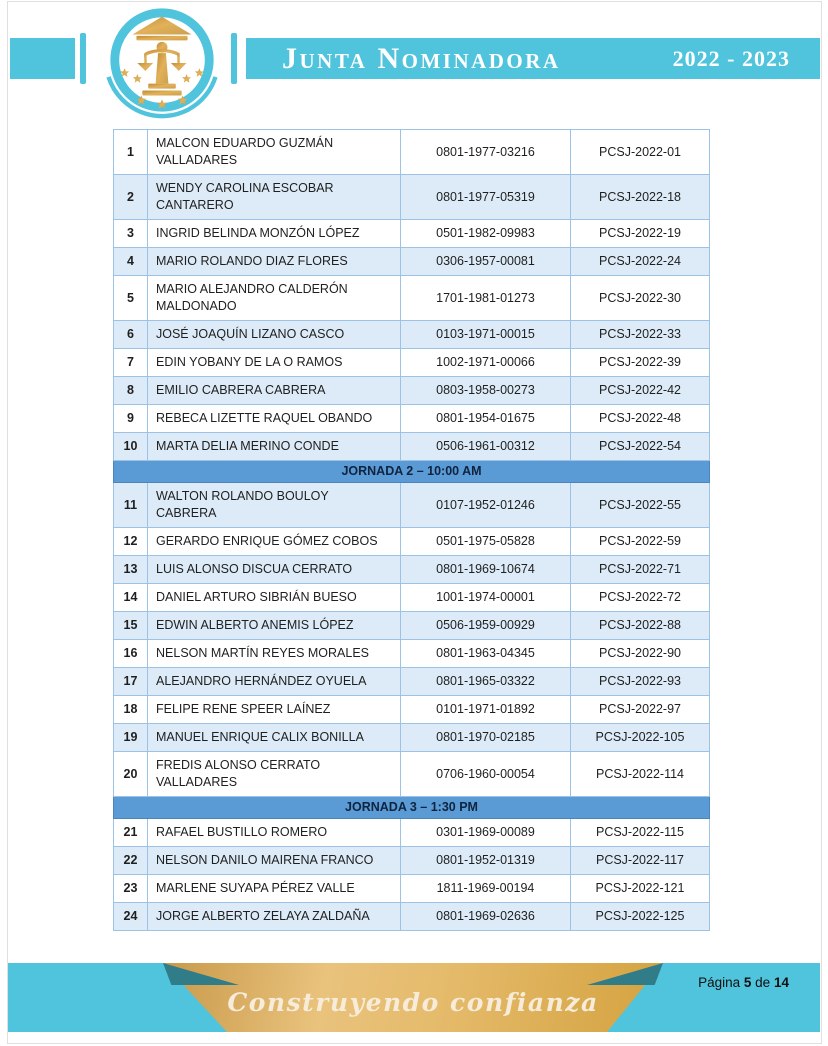  What do you see at coordinates (485, 362) in the screenshot?
I see `cell-id: 1002-1971-00066` at bounding box center [485, 362].